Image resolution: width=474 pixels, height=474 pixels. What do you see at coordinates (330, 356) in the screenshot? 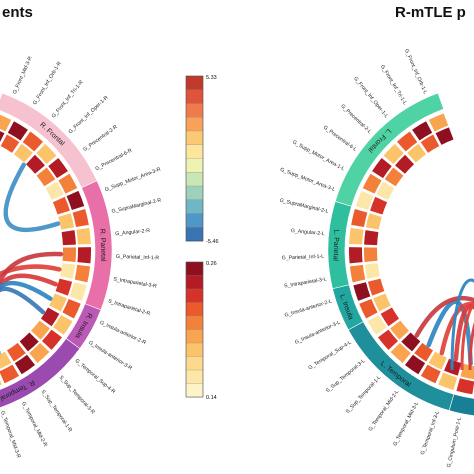
I see `region-label: G_Temporal_Sup-4-L` at bounding box center [330, 356].